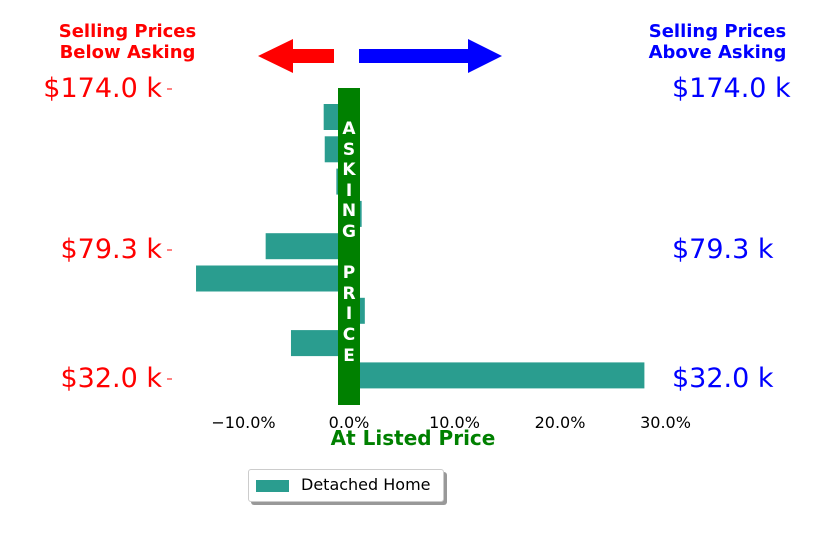 The image size is (834, 541). I want to click on asking-price-letter: K, so click(349, 170).